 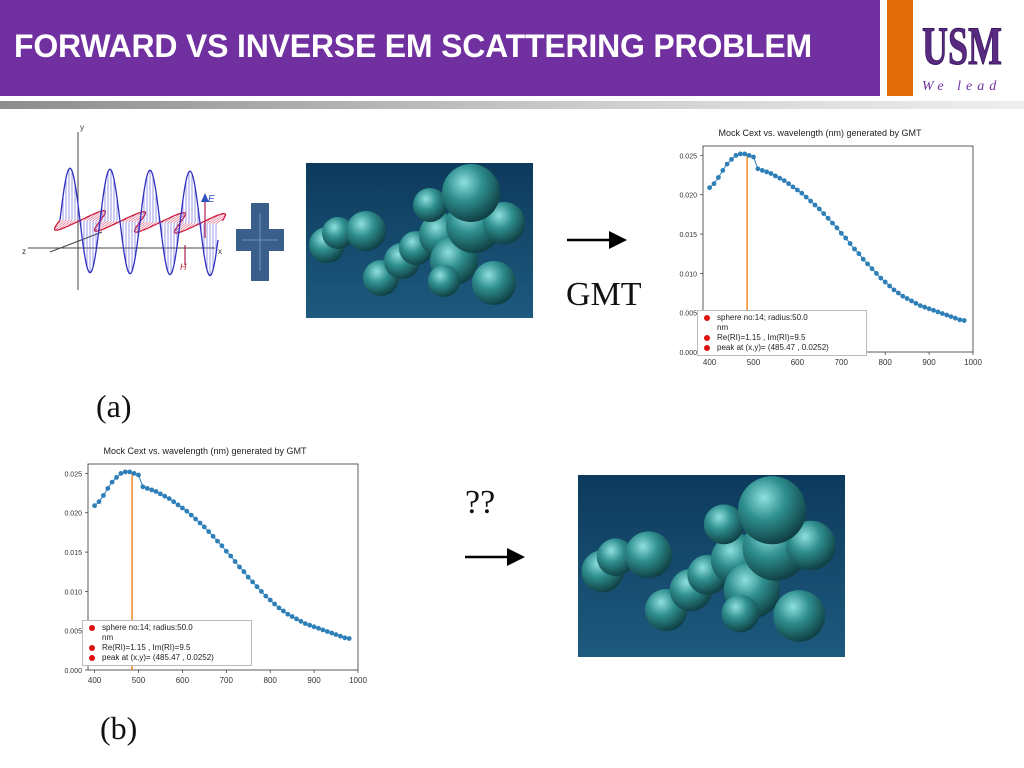 What do you see at coordinates (688, 353) in the screenshot?
I see `y-tick-label: 0.000` at bounding box center [688, 353].